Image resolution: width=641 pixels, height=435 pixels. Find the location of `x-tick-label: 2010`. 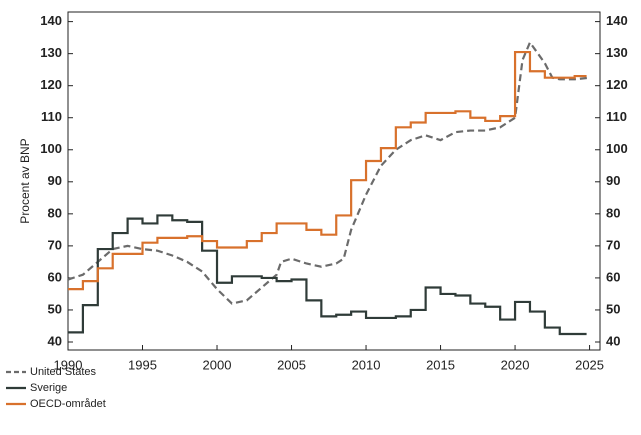

x-tick-label: 2010 is located at coordinates (366, 364).